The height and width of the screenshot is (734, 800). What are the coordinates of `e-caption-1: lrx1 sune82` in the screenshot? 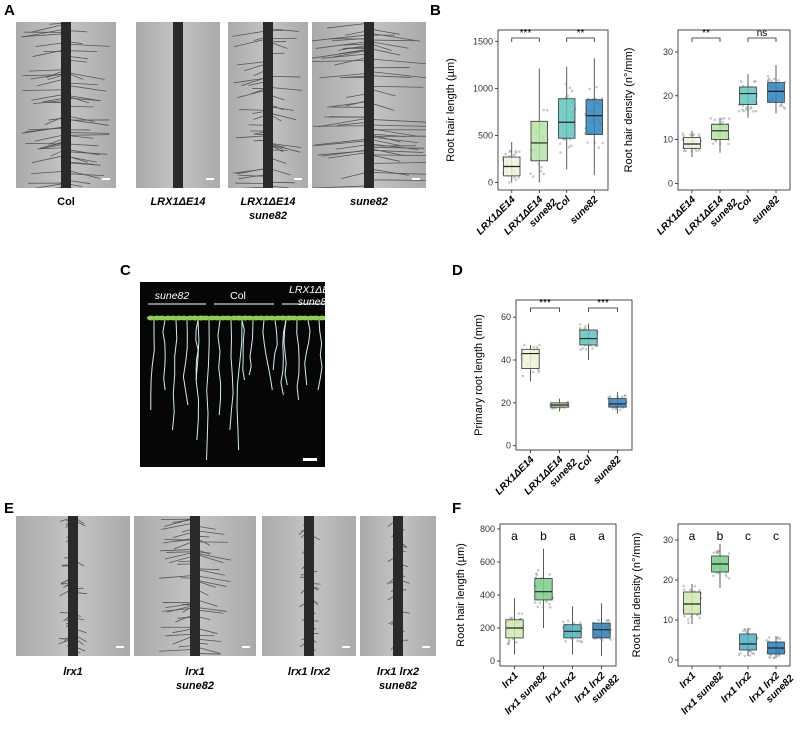 It's located at (195, 679).